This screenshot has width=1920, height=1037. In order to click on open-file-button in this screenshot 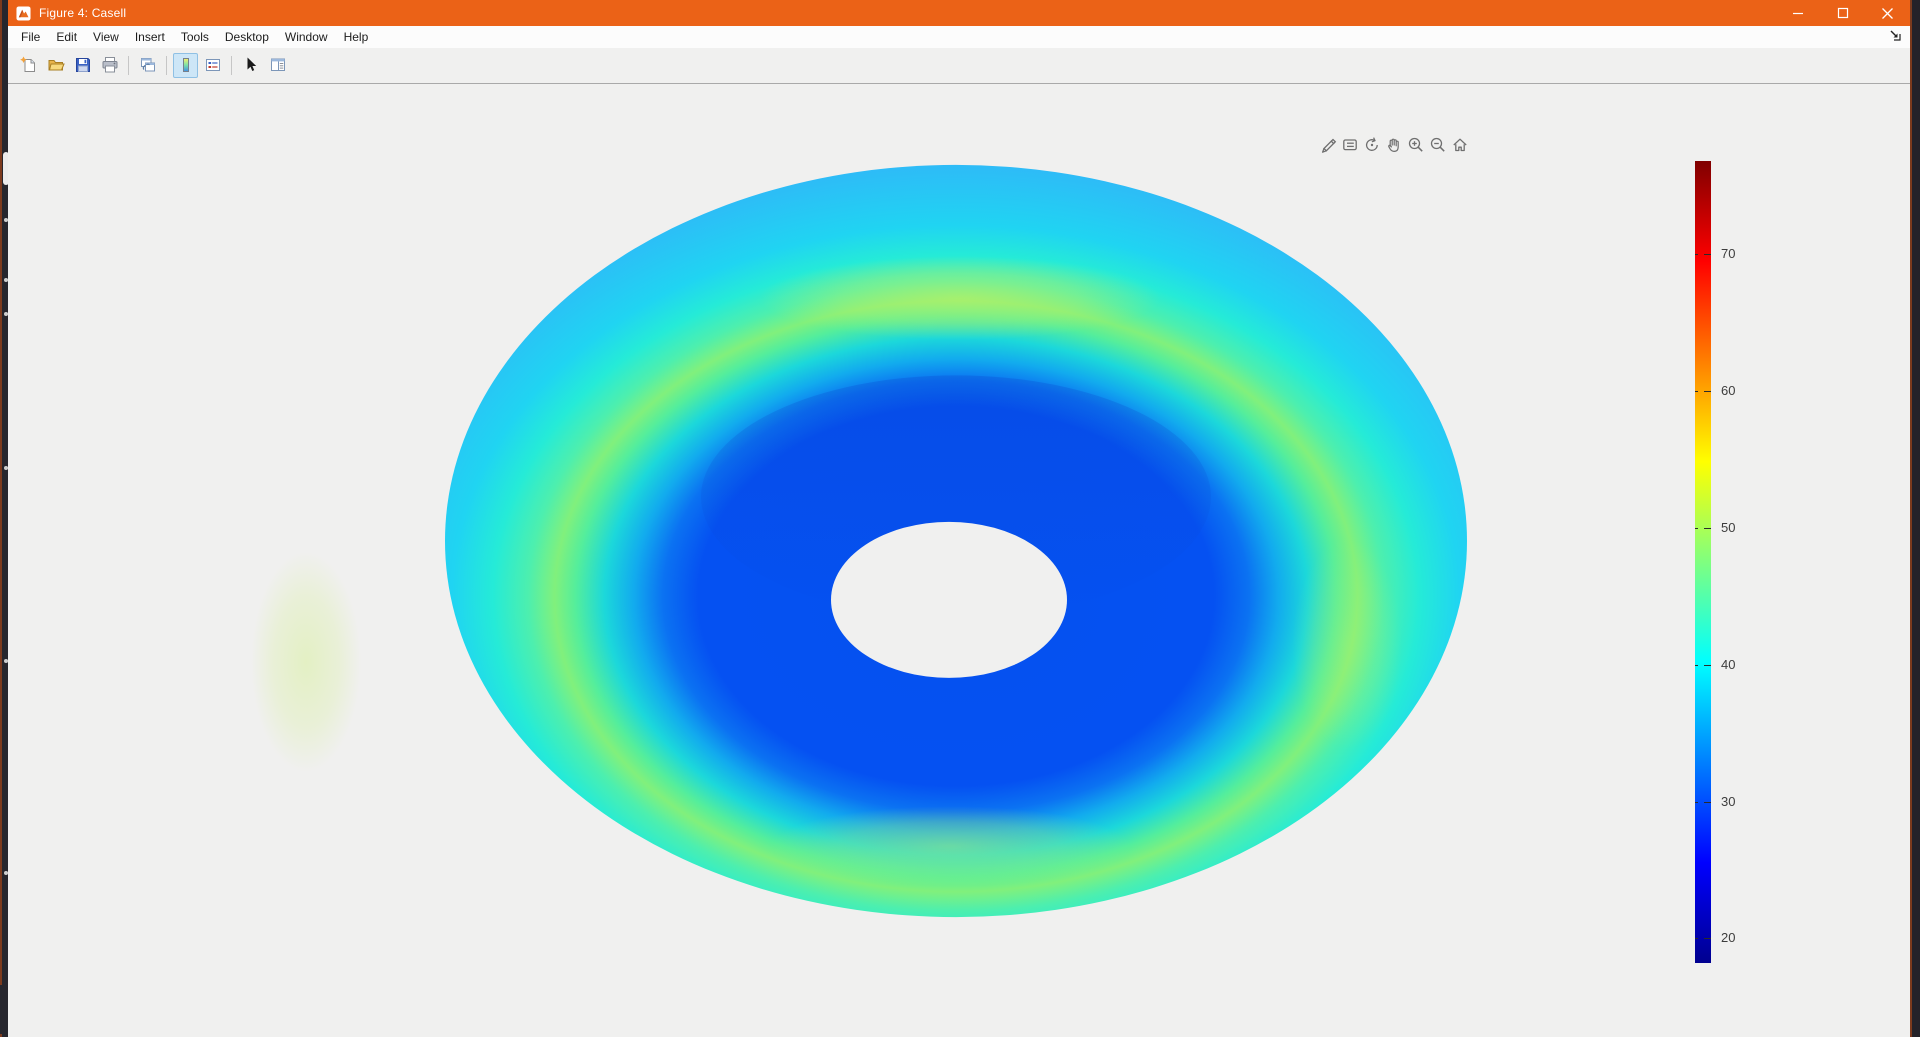, I will do `click(55, 65)`.